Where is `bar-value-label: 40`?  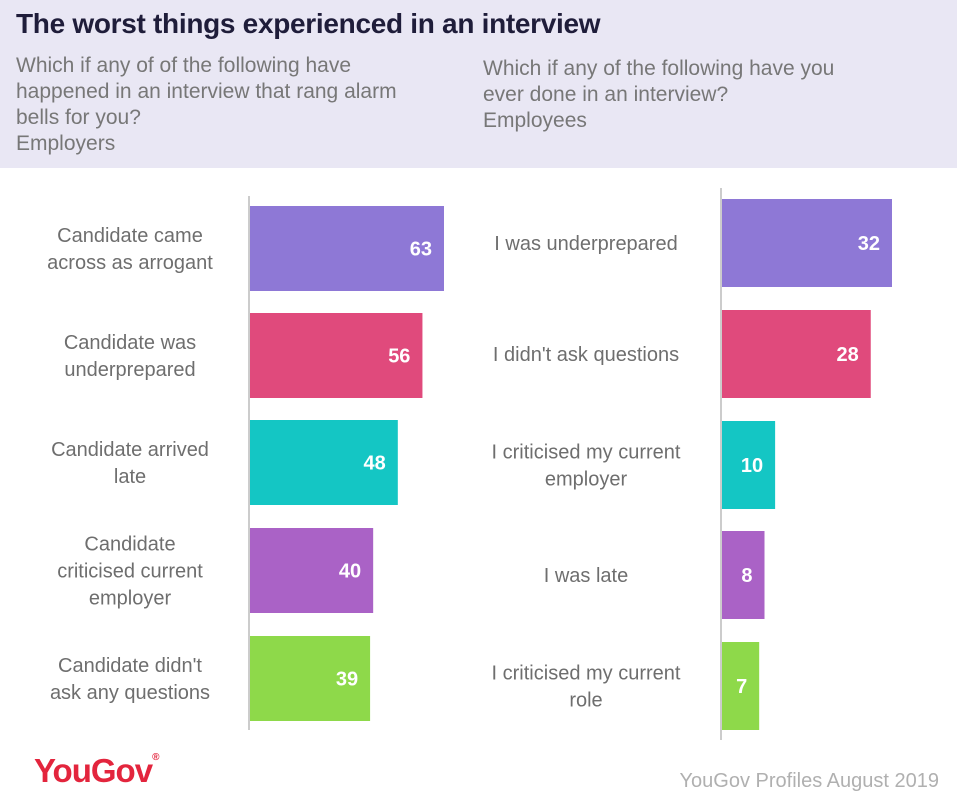
bar-value-label: 40 is located at coordinates (350, 572).